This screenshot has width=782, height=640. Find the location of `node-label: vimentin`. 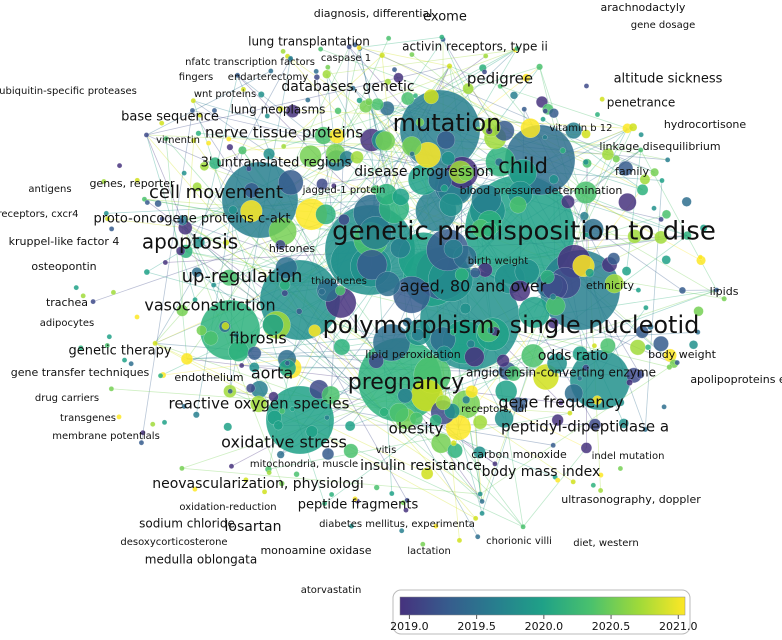

node-label: vimentin is located at coordinates (178, 140).